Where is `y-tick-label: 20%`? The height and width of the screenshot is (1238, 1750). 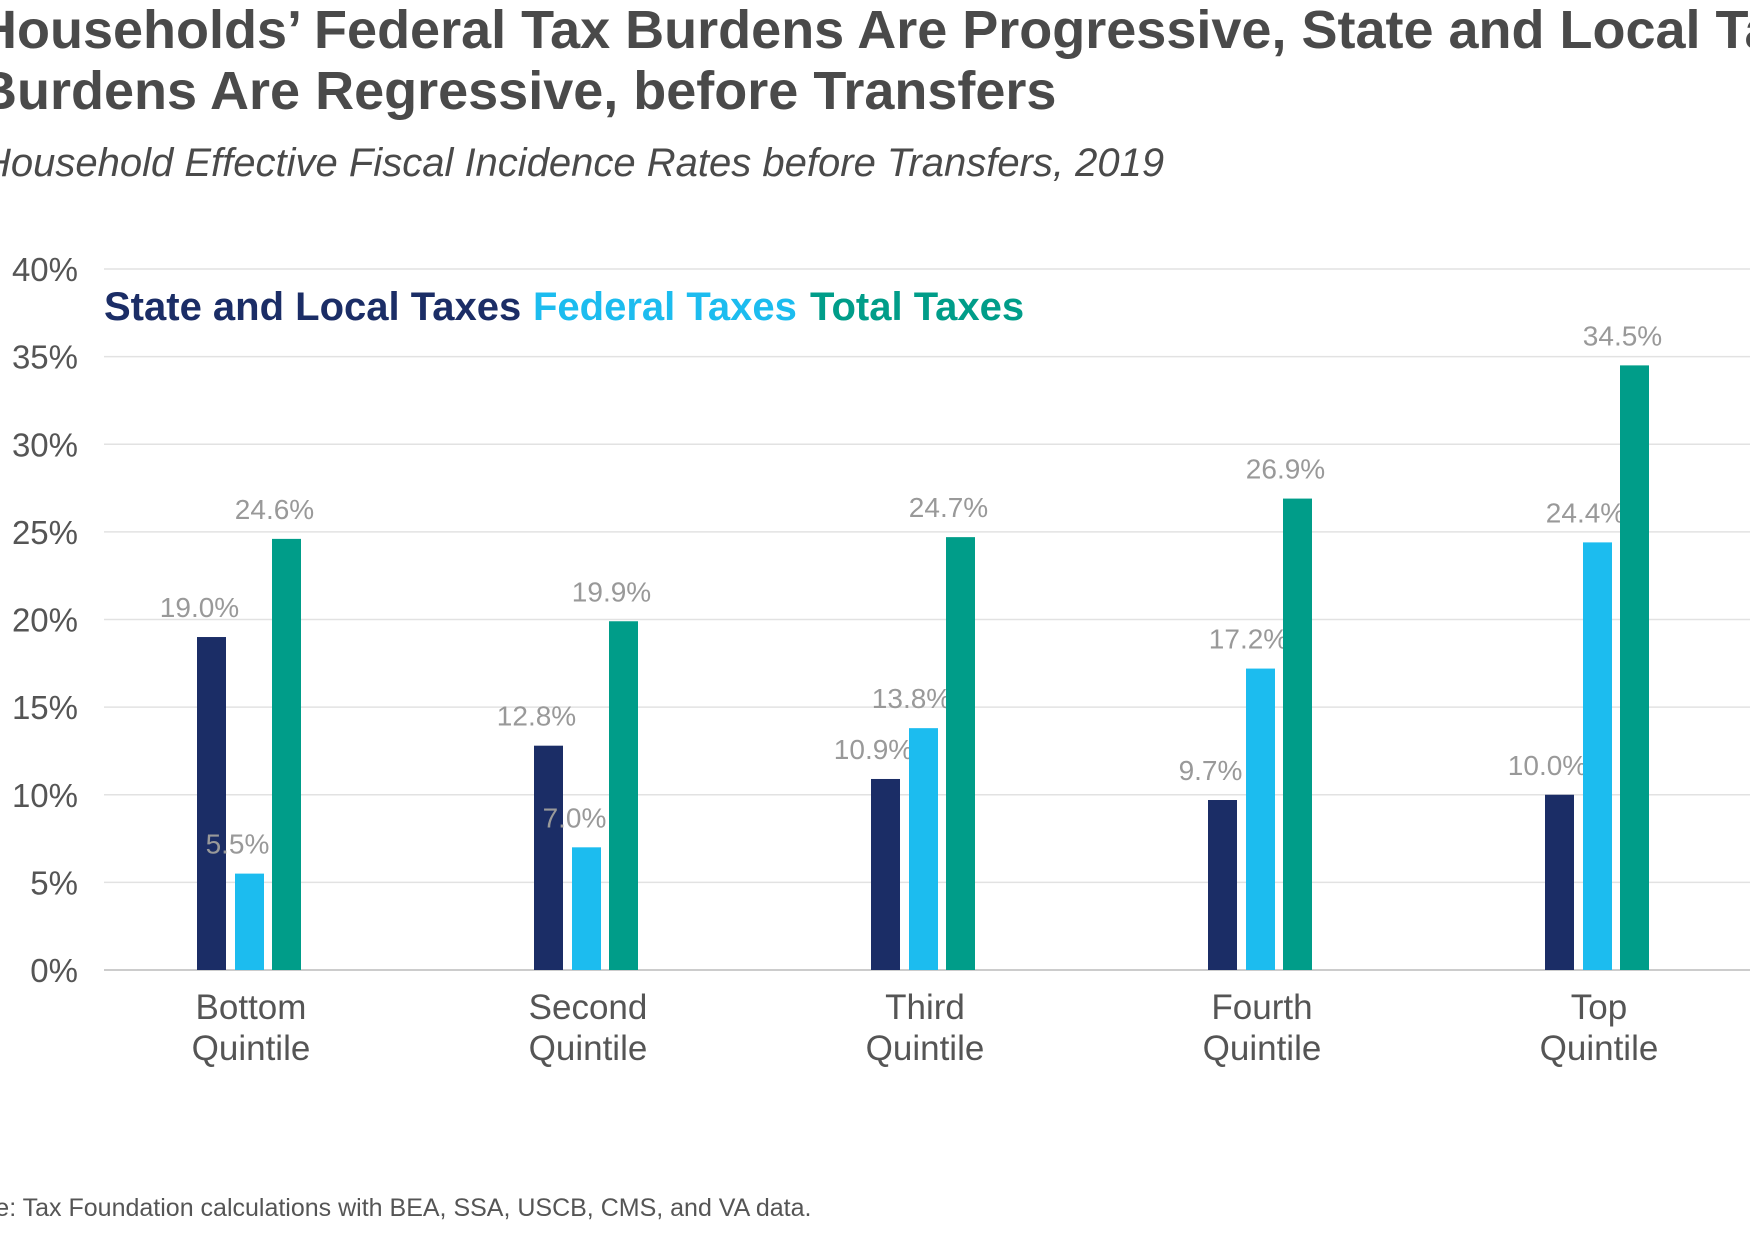
y-tick-label: 20% is located at coordinates (45, 620).